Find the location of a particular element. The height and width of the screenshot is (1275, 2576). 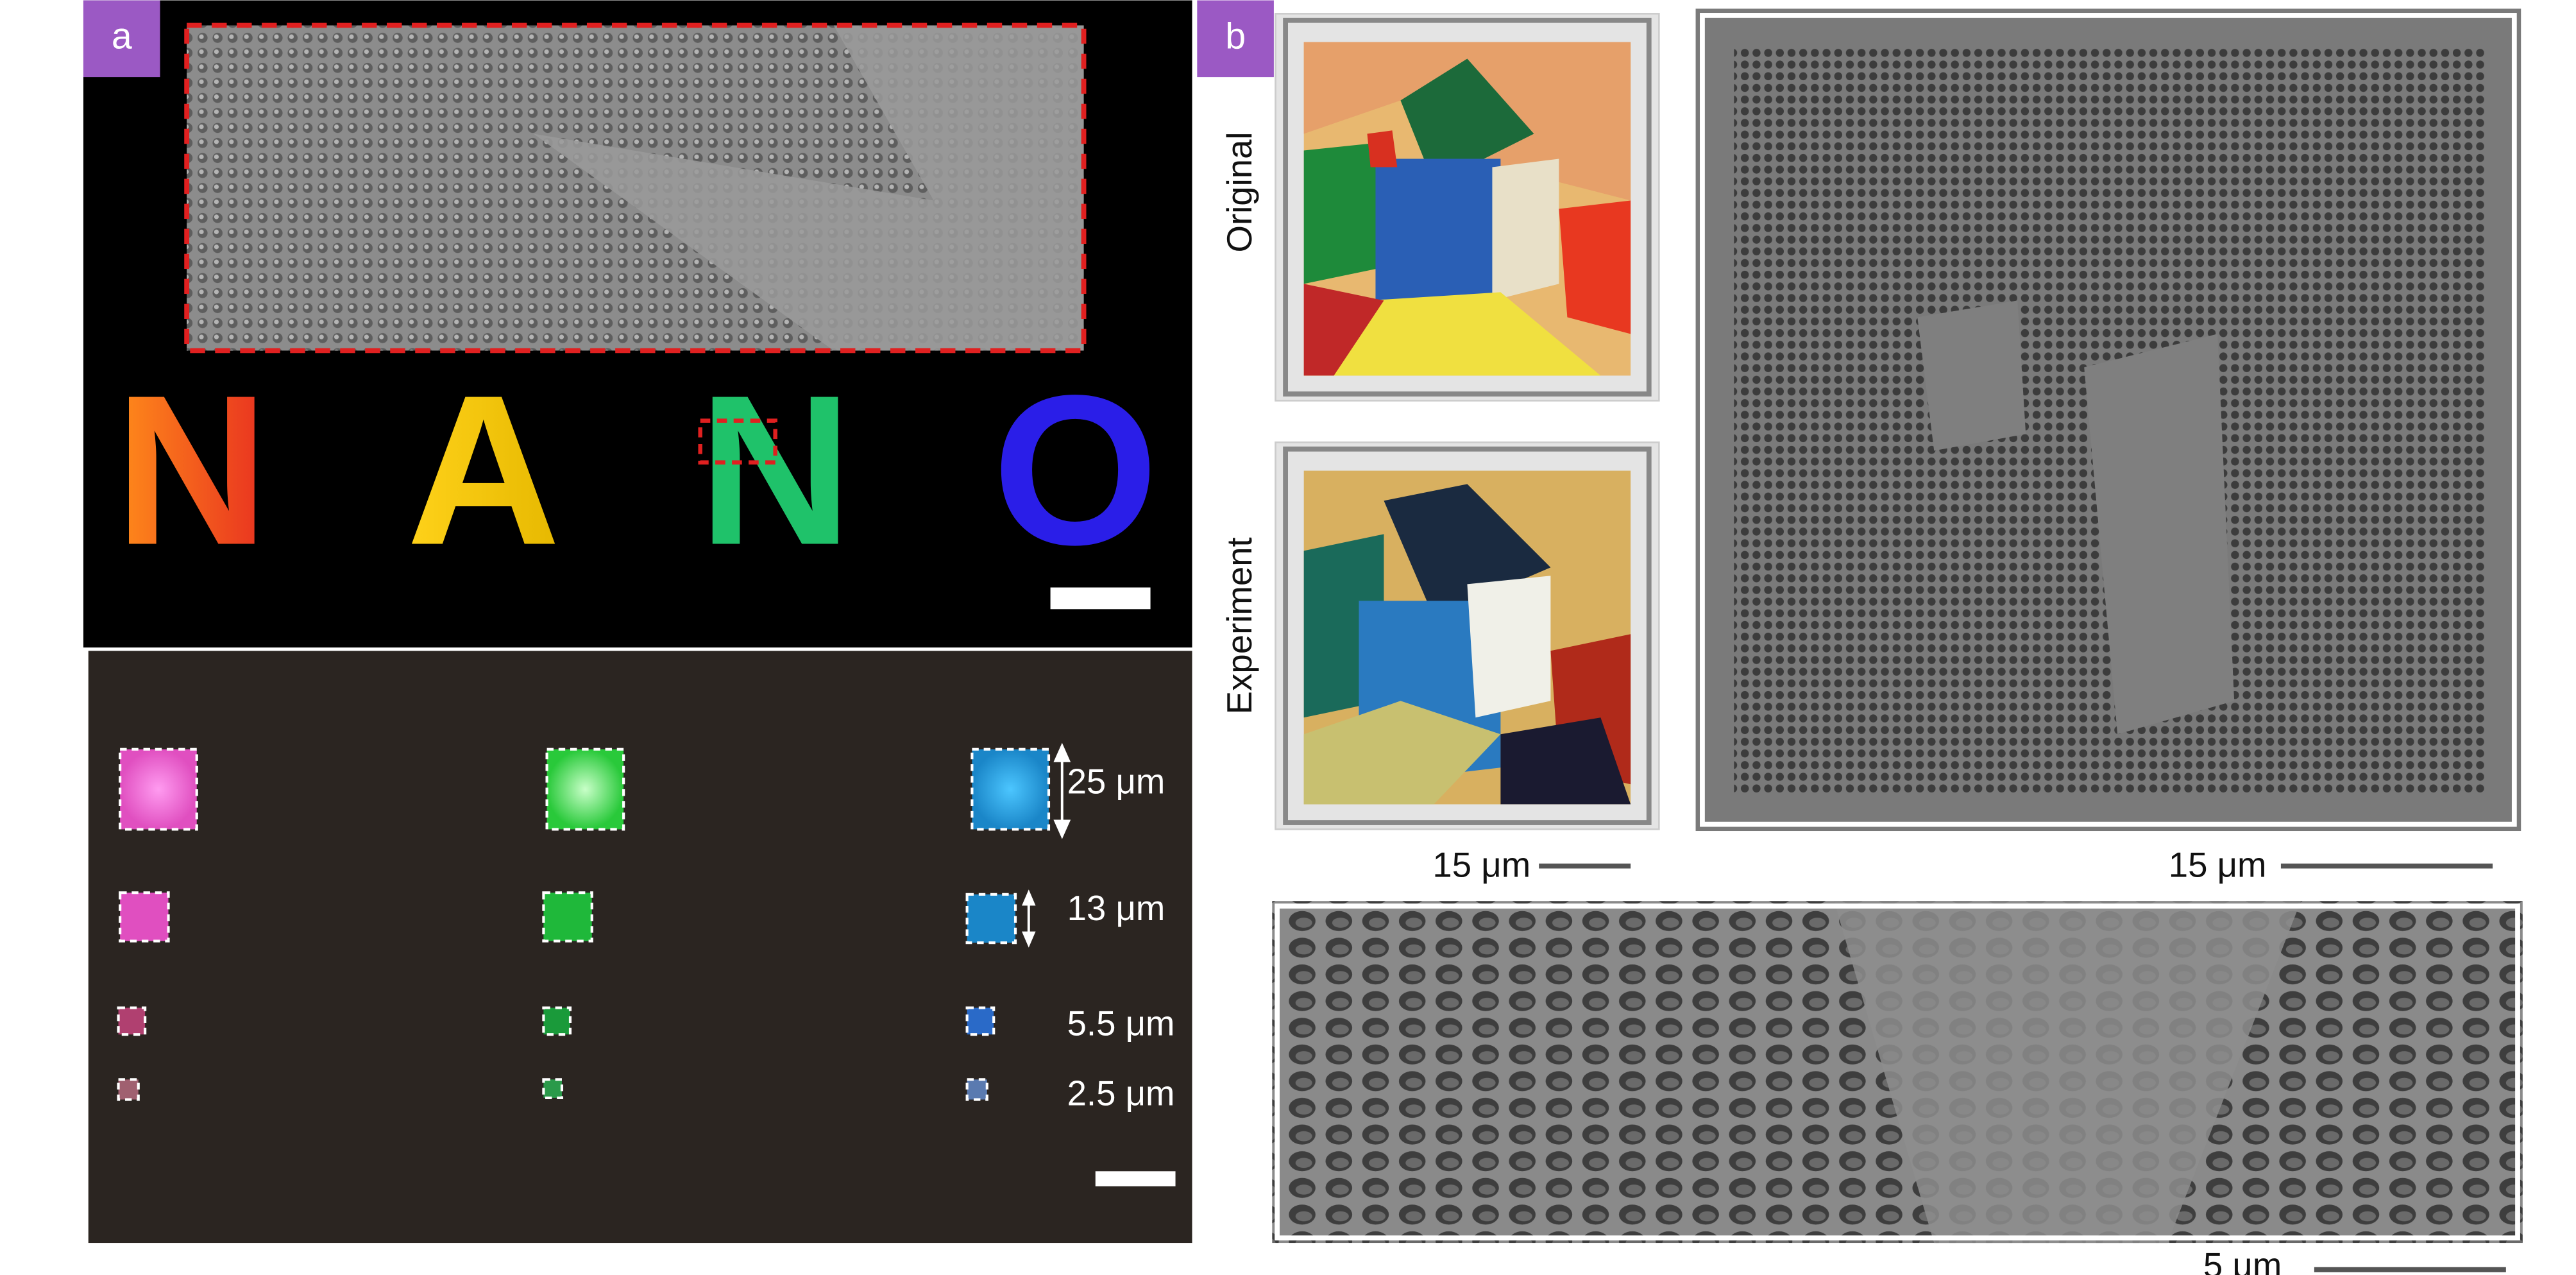

size-label: 2.5 μm is located at coordinates (1121, 1093).